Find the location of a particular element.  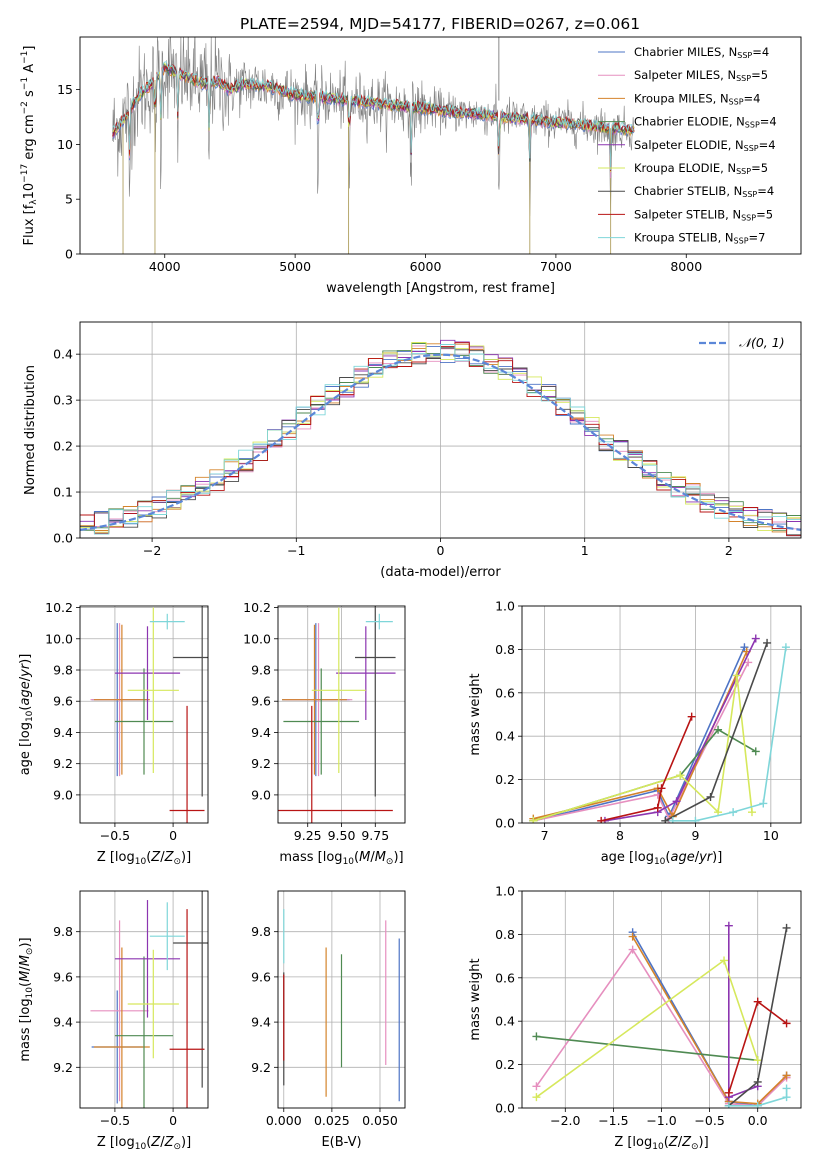

legend-entry: Chabrier ELODIE, NSSP=4 is located at coordinates (705, 122).